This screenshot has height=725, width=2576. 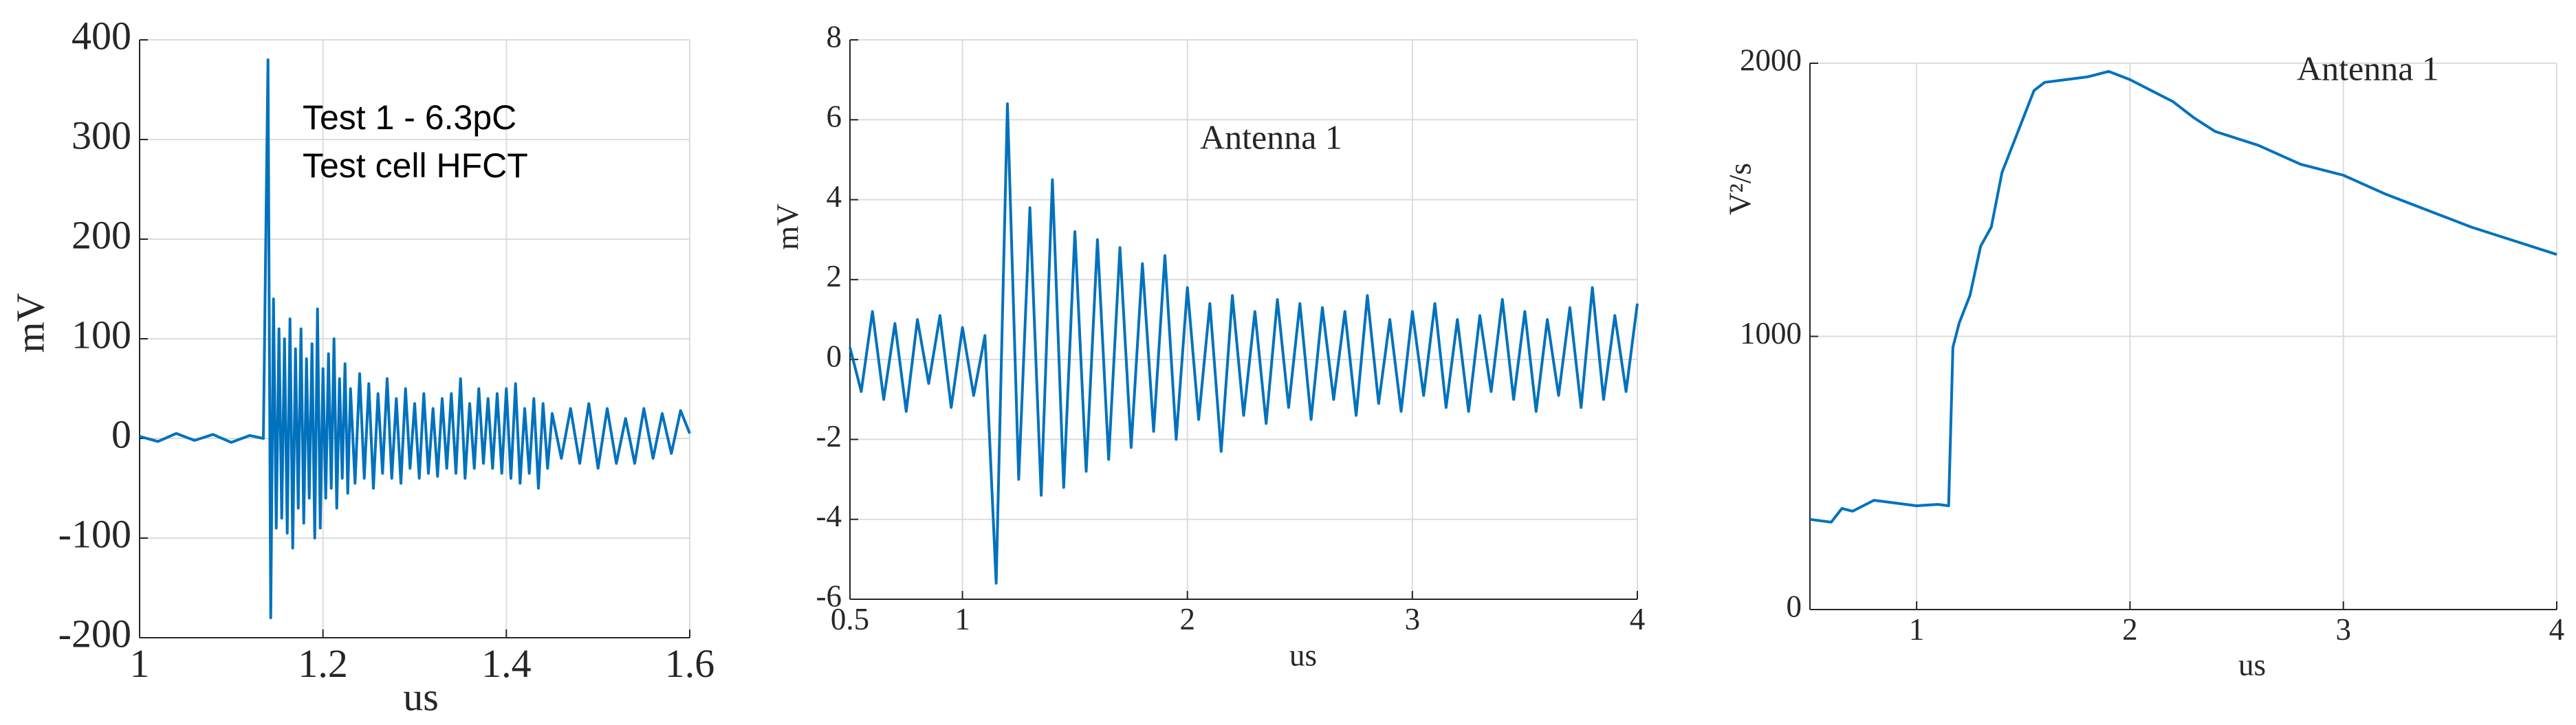 I want to click on x-tick-label: 1.6, so click(x=690, y=663).